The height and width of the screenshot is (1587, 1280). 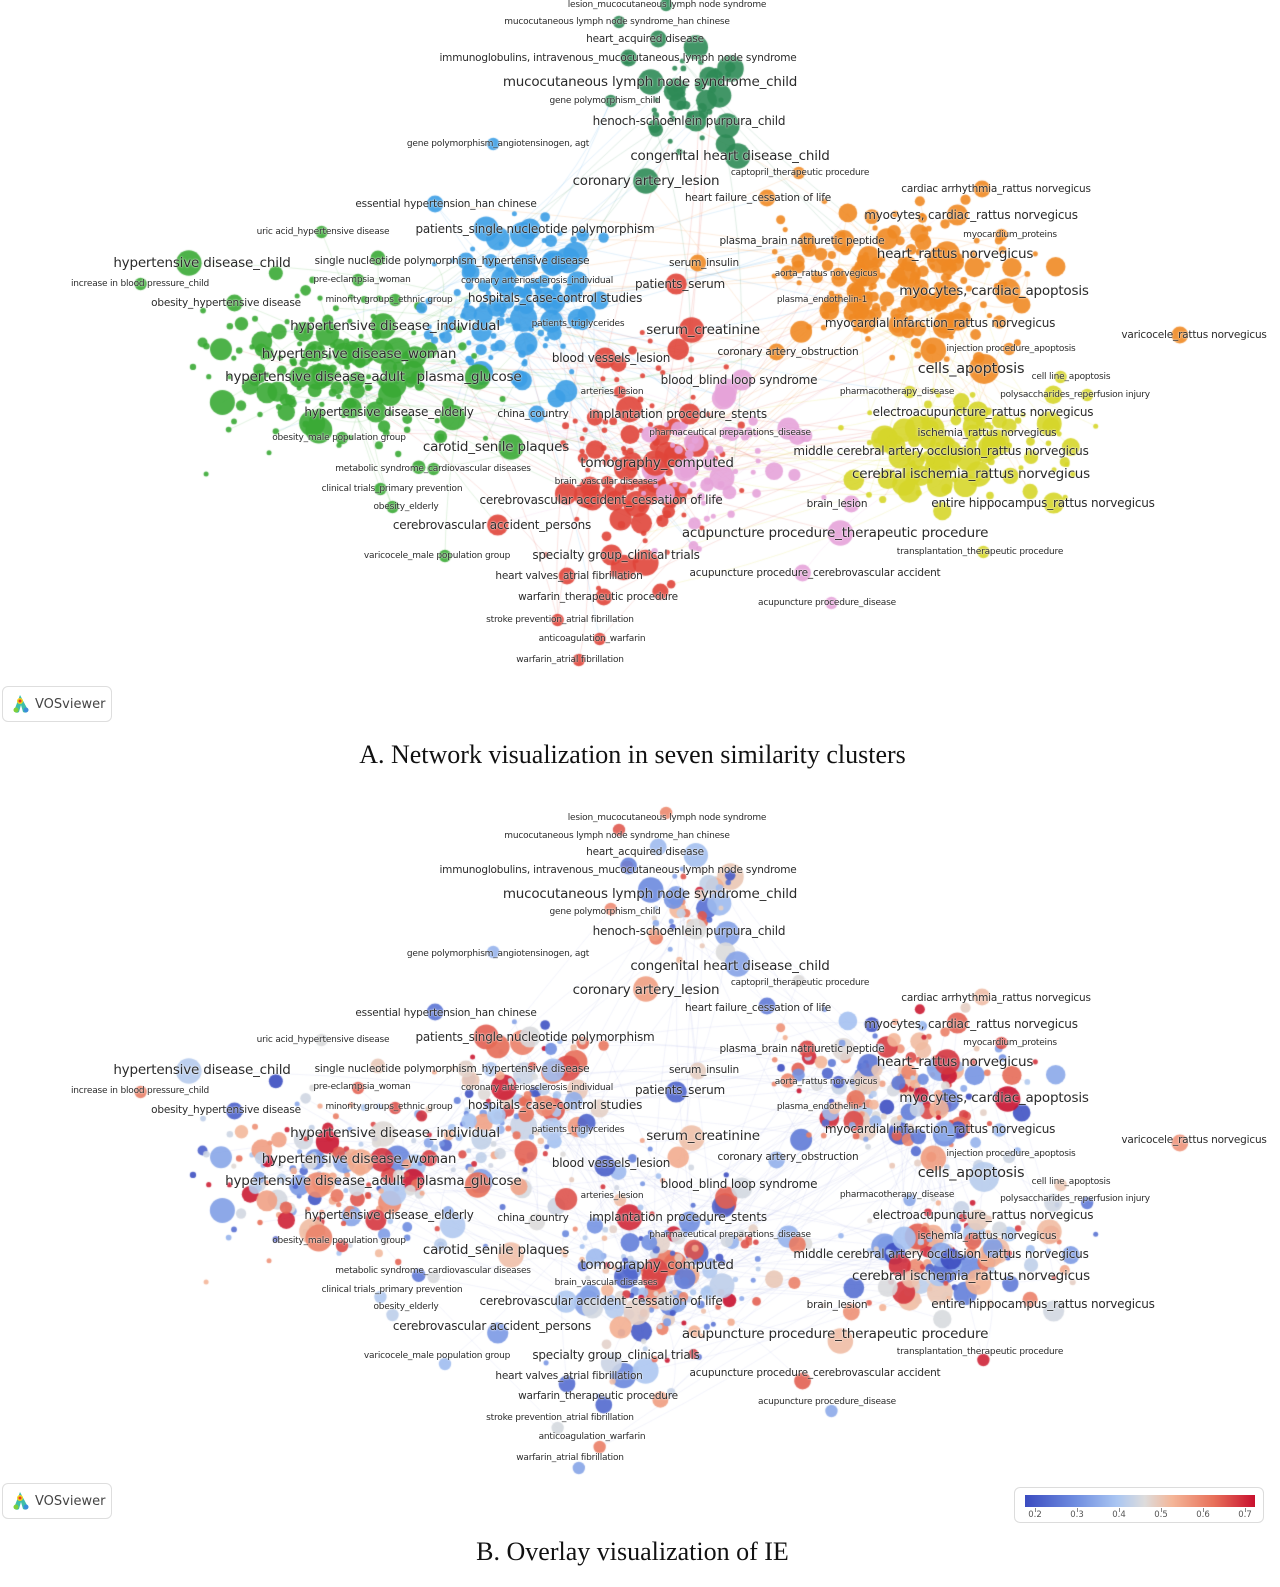 I want to click on vosviewer-logo-icon, so click(x=21, y=1501).